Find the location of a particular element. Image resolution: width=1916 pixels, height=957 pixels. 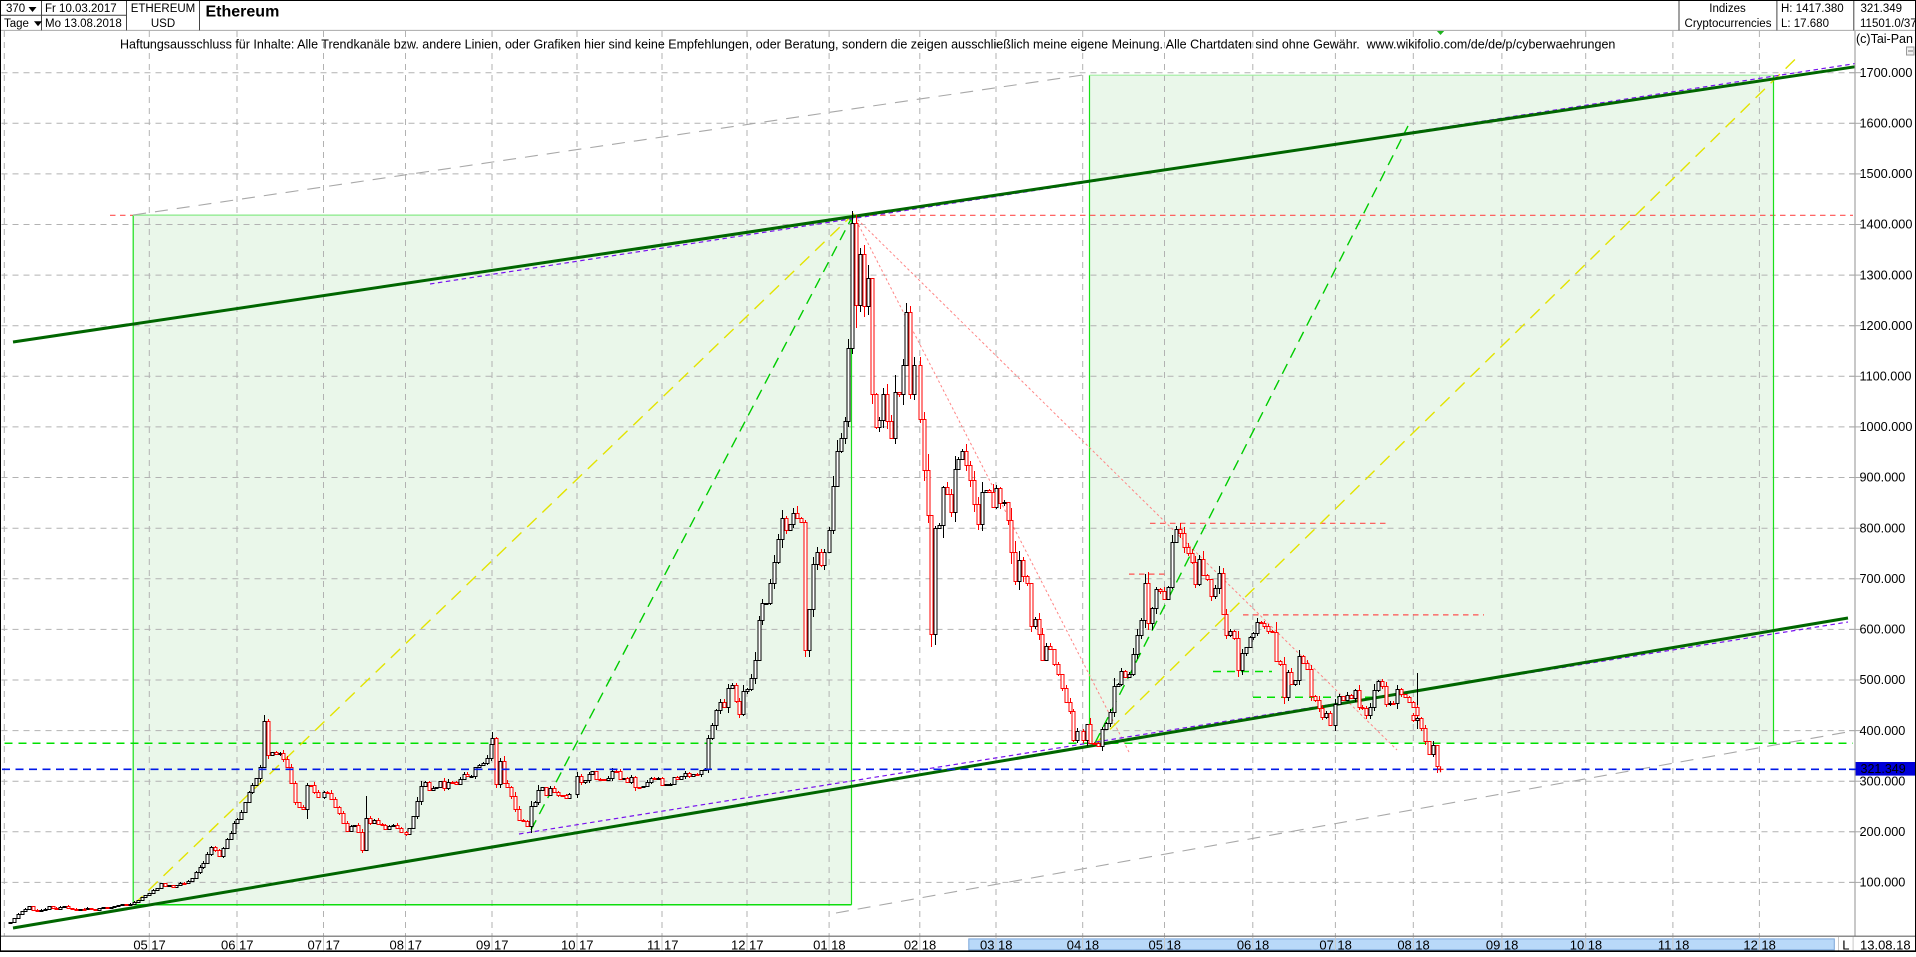

svg-text: 200.000 is located at coordinates (1883, 832).